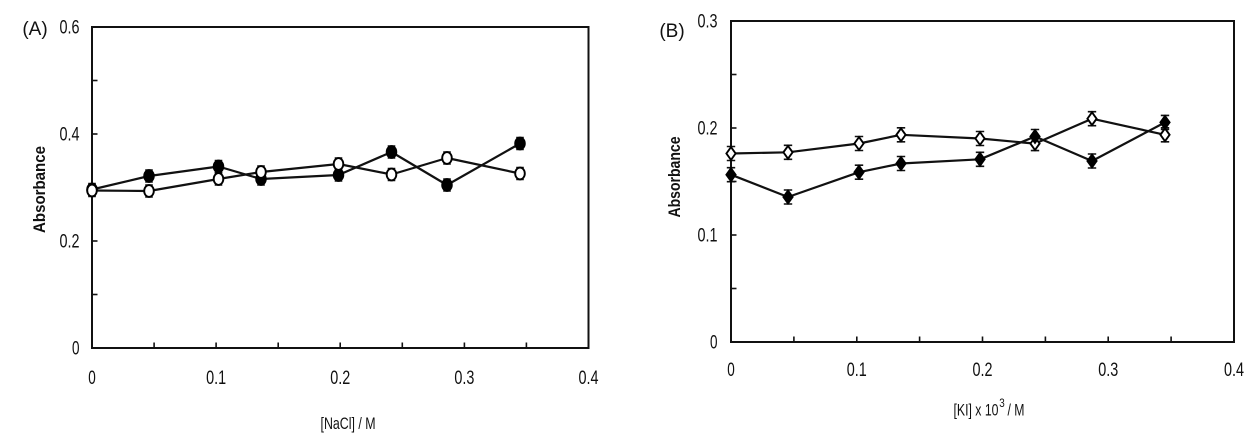  I want to click on svg-text: (A), so click(34, 29).